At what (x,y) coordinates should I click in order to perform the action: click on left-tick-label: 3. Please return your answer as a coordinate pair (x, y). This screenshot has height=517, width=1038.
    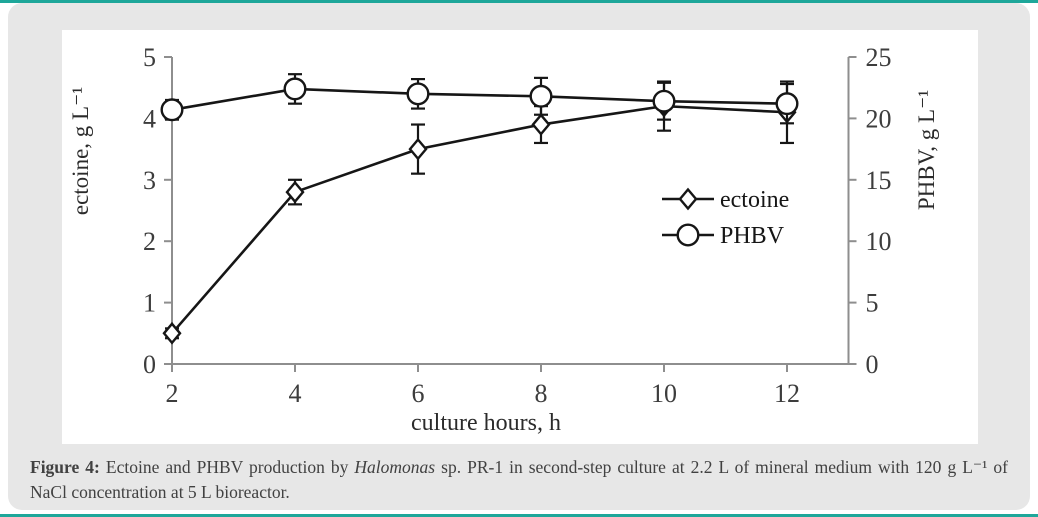
    Looking at the image, I should click on (149, 180).